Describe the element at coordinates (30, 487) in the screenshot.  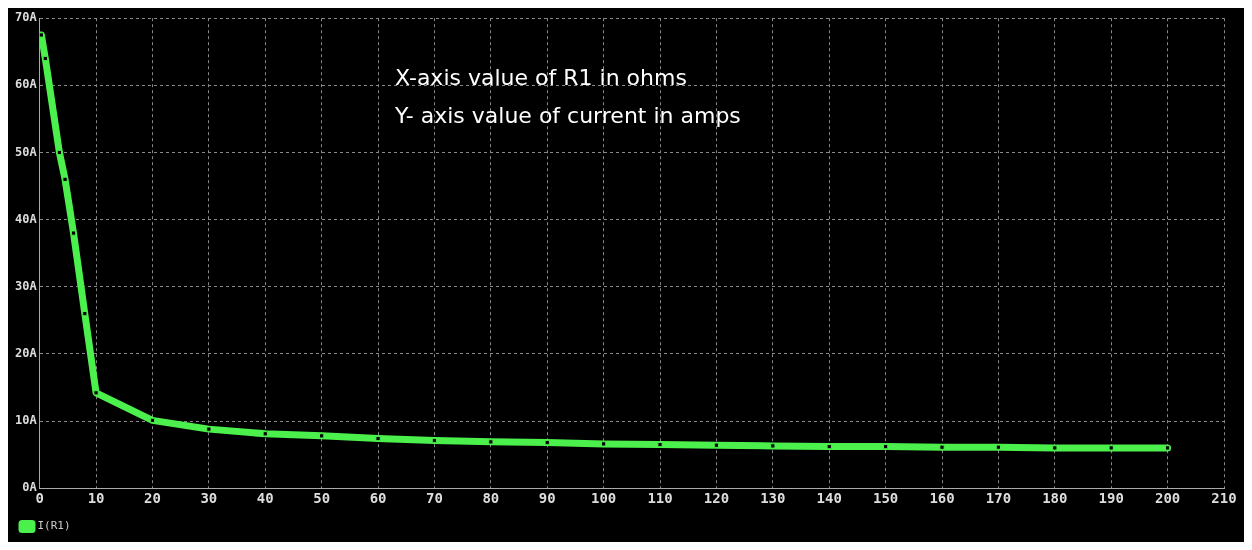
I see `y-tick-label: 0A` at that location.